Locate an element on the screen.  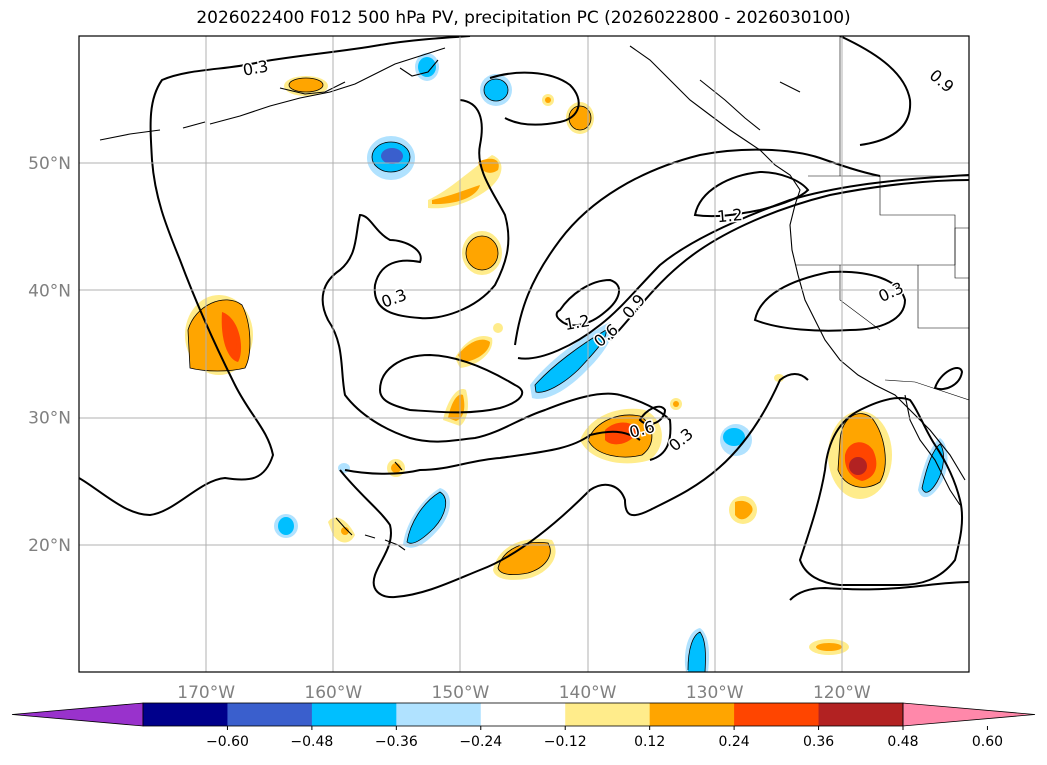
lat-tick-label: 50°N is located at coordinates (49, 164).